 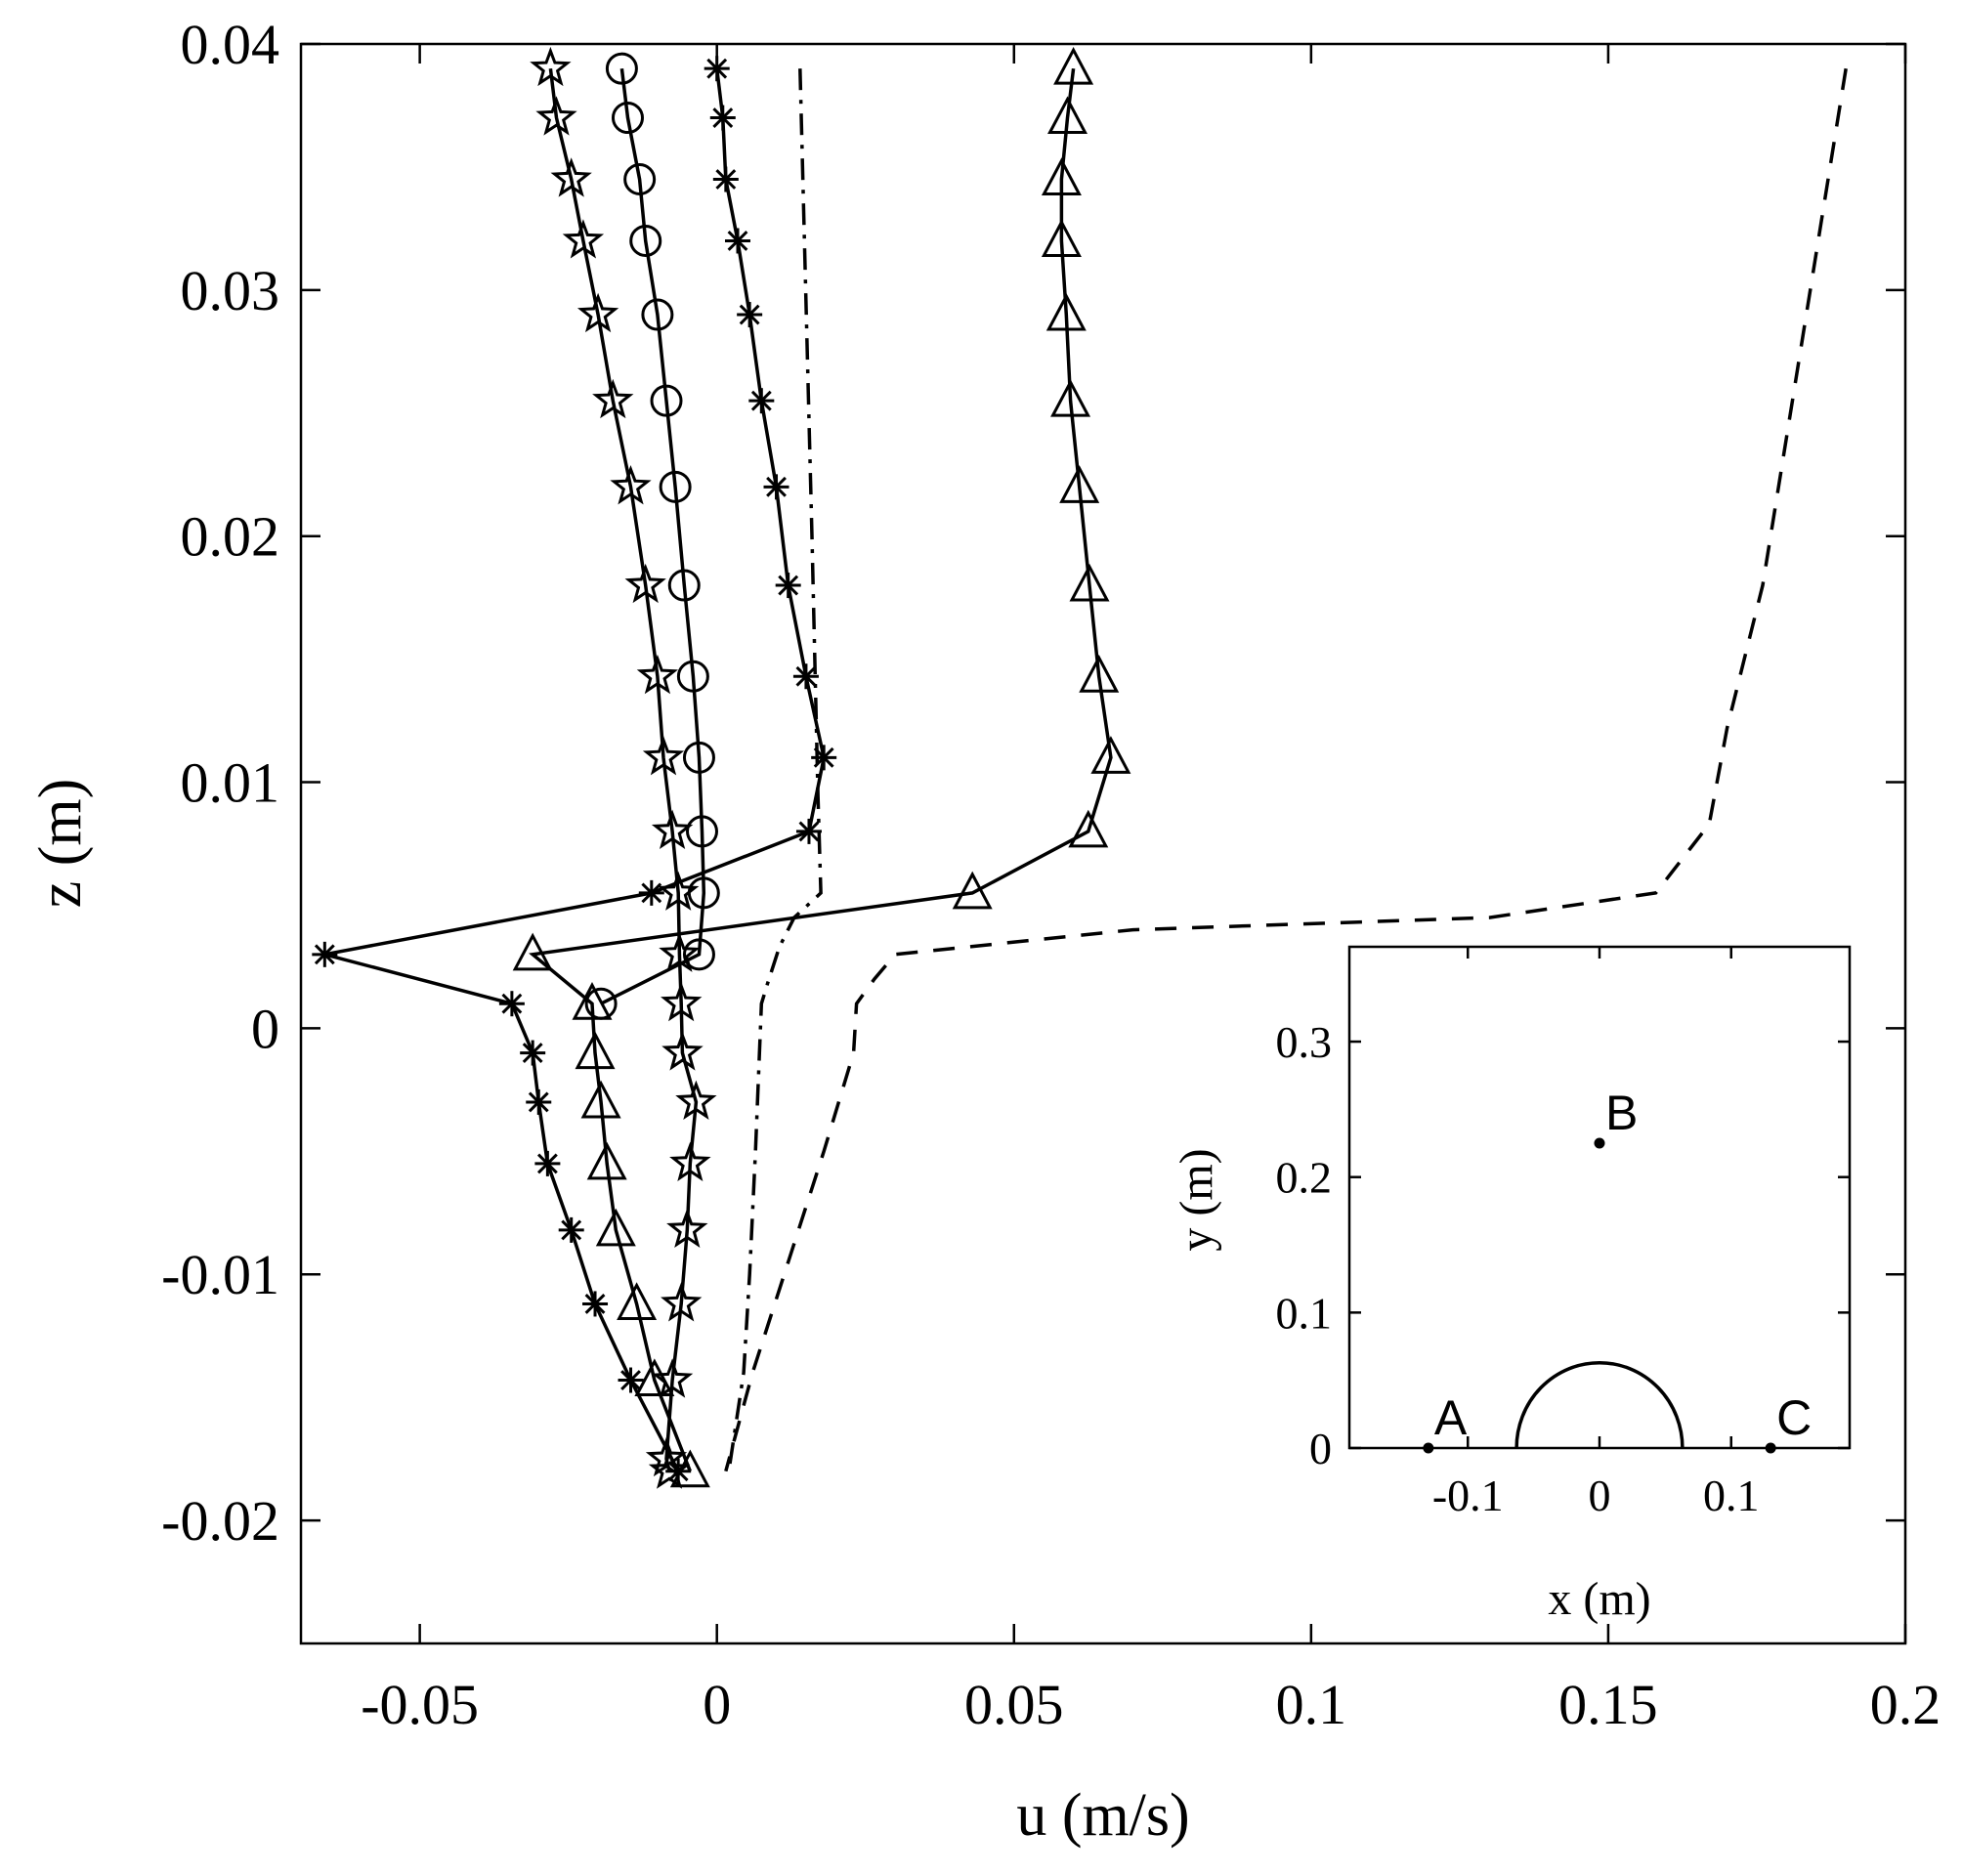 What do you see at coordinates (1305, 1313) in the screenshot?
I see `inset-y-tick-label: 0.1` at bounding box center [1305, 1313].